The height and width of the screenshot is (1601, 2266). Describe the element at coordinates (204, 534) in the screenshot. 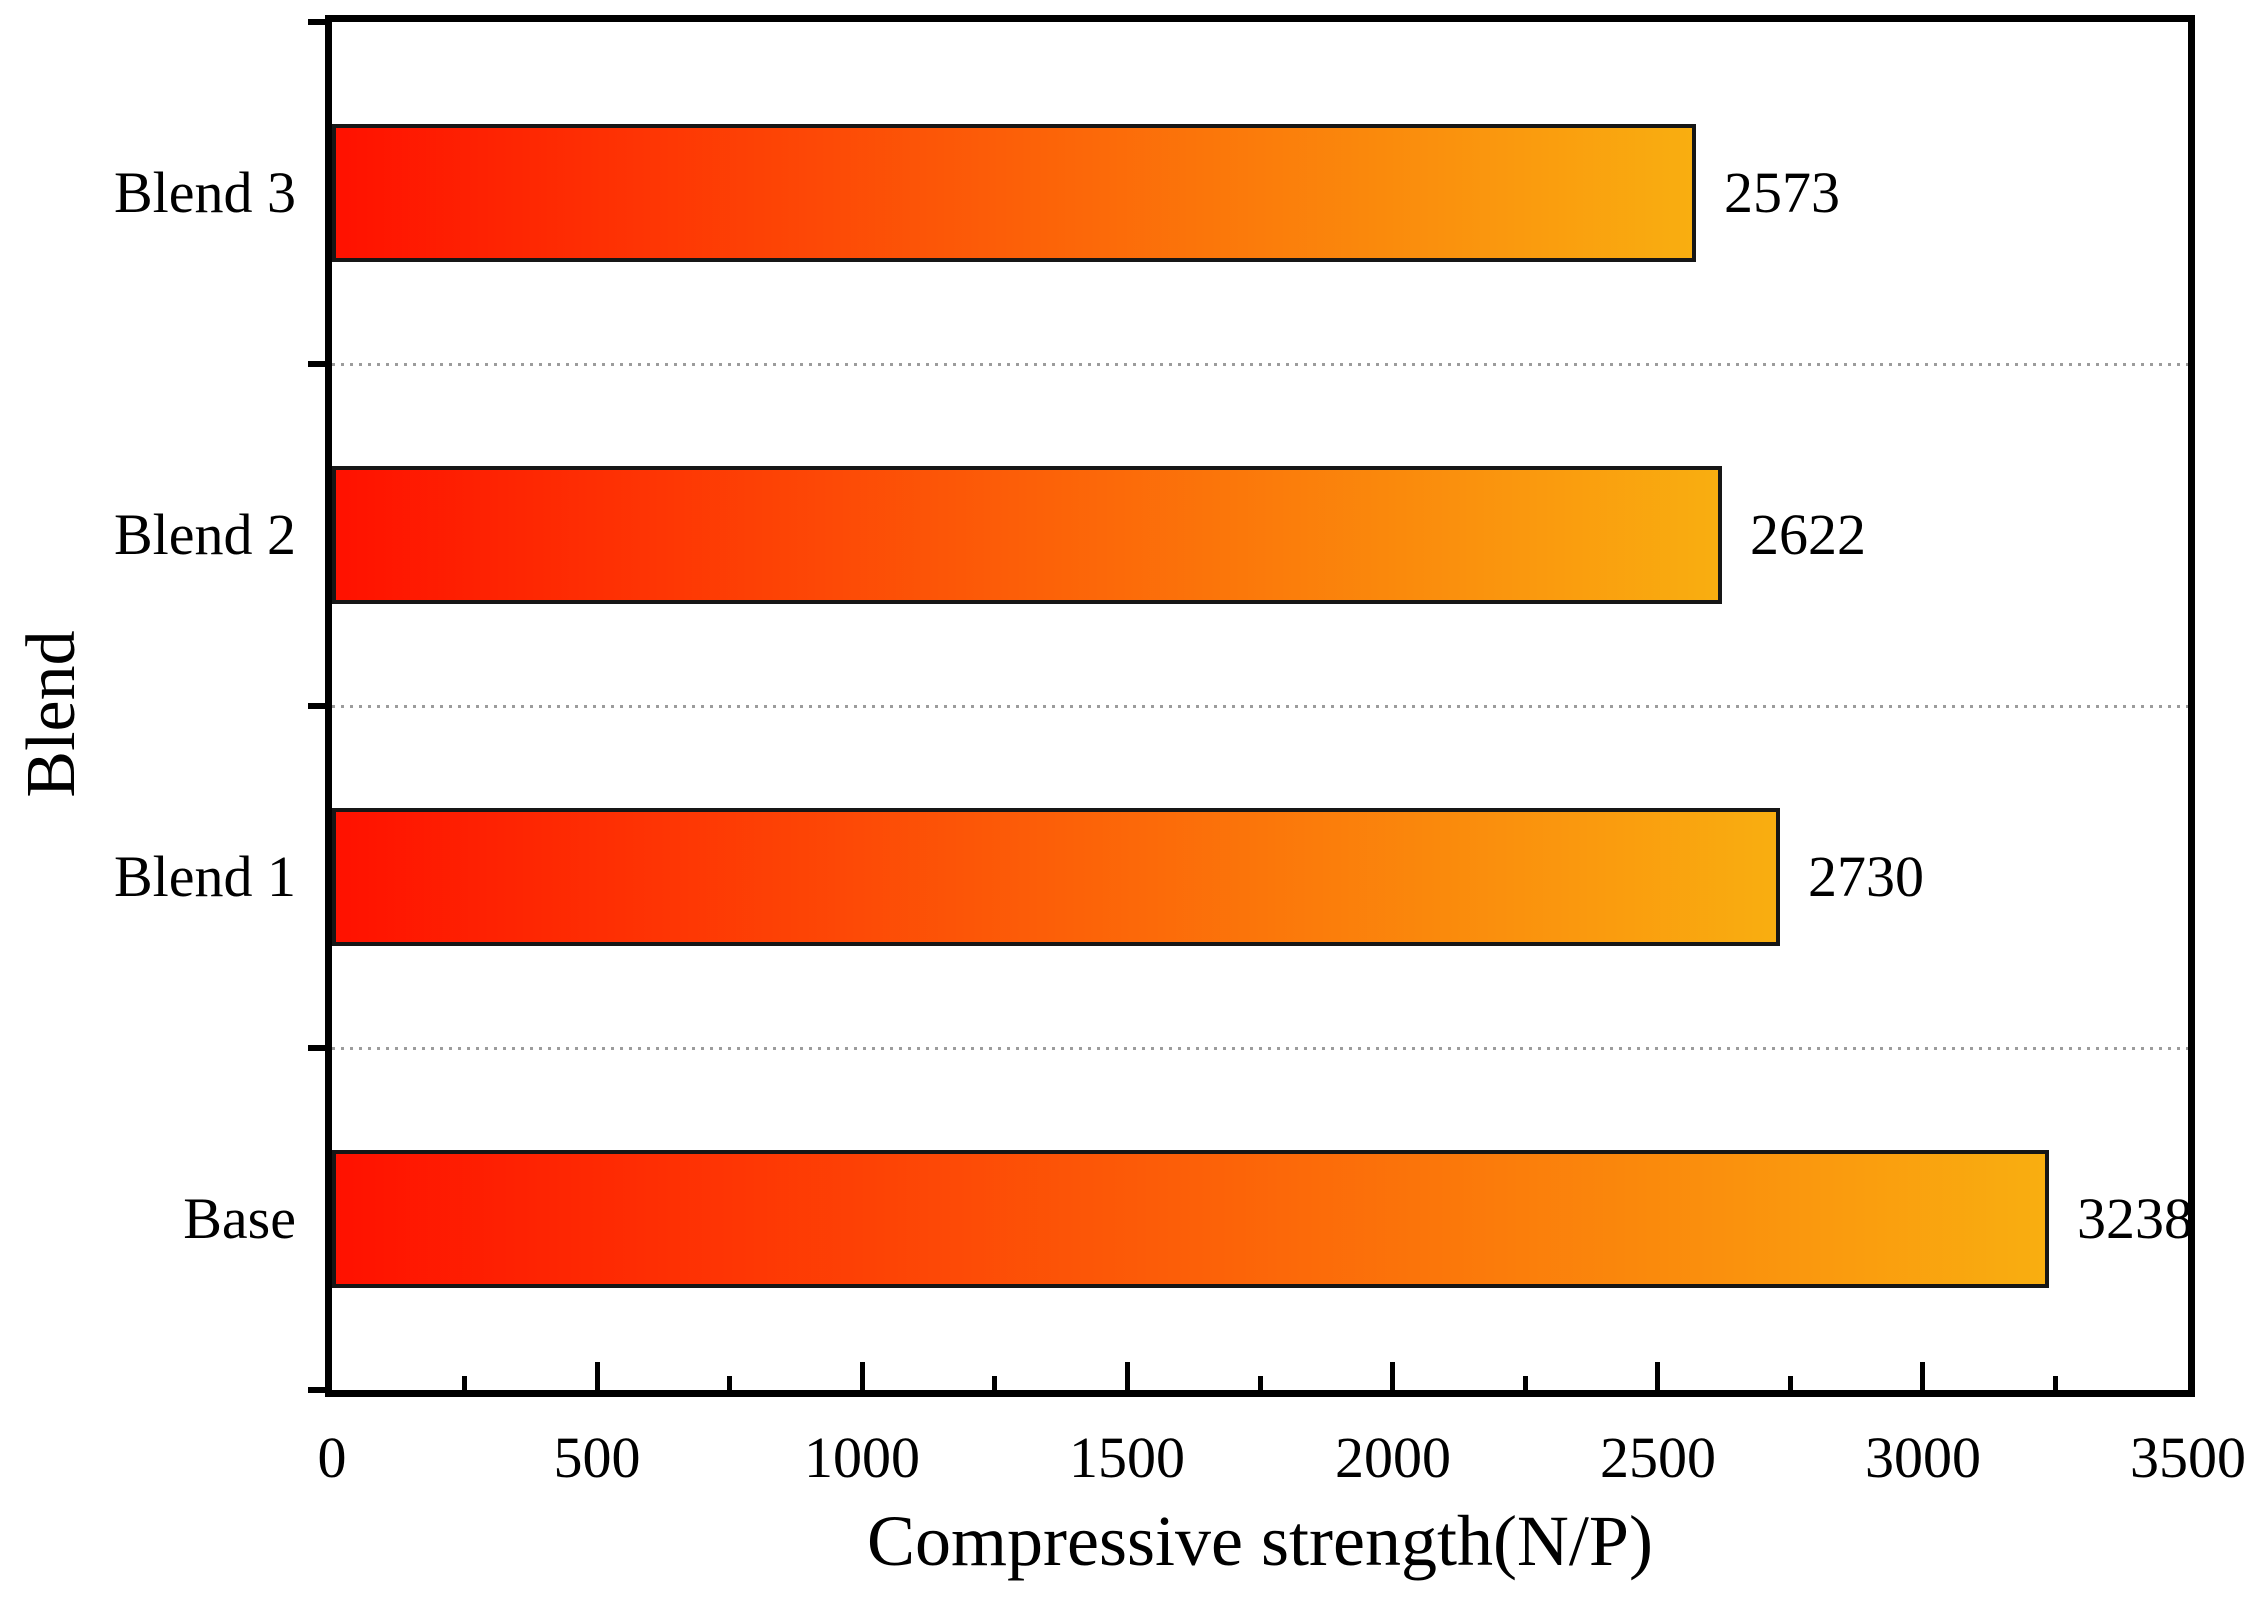

I see `category-label: Blend 2` at that location.